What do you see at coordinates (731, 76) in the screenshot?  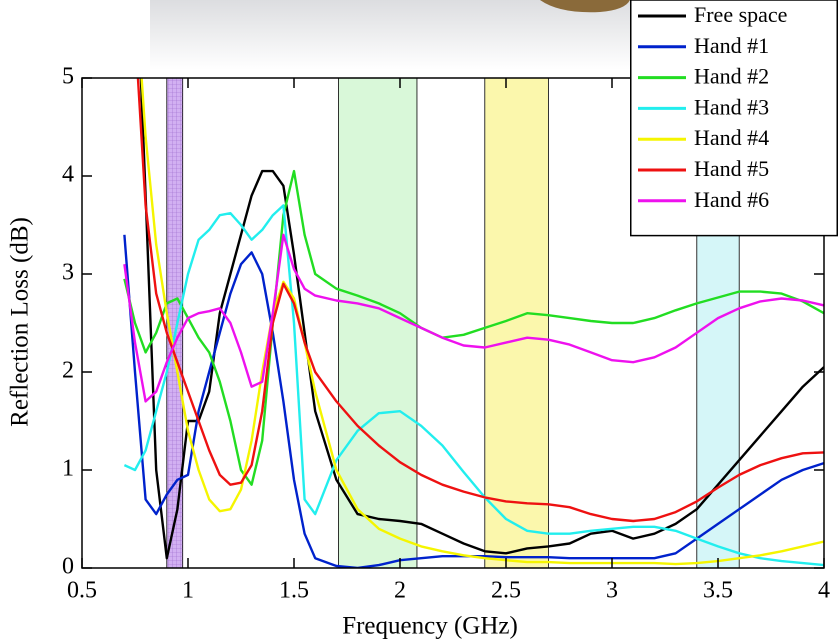 I see `legend-label: Hand #2` at bounding box center [731, 76].